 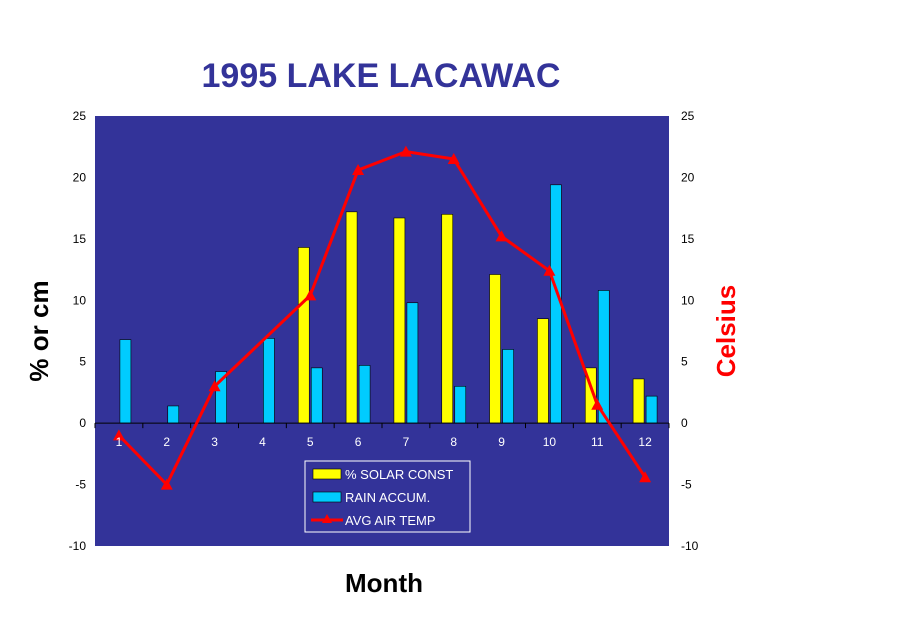 What do you see at coordinates (80, 116) in the screenshot?
I see `y-tick-label: 25` at bounding box center [80, 116].